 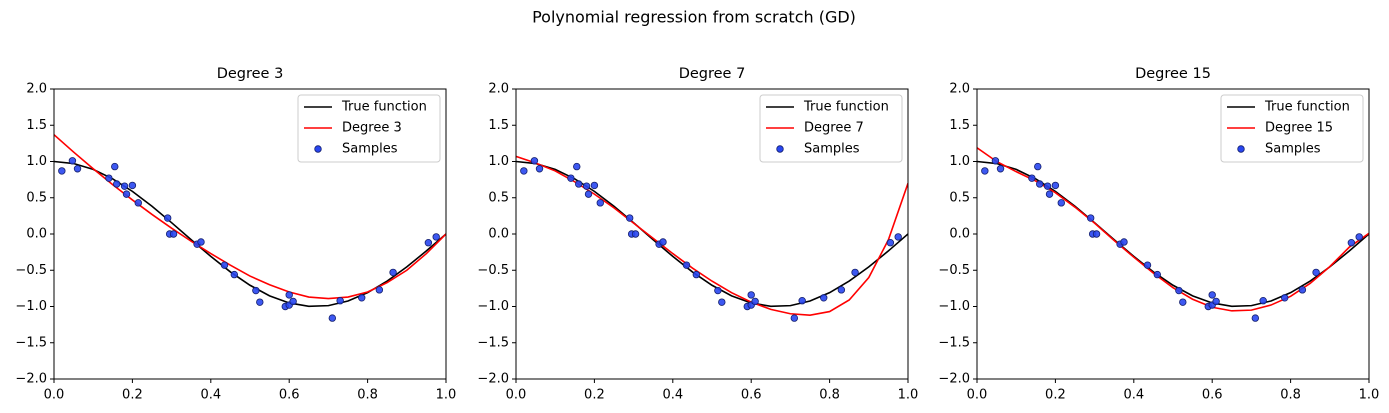 I want to click on y-tick-label: 0.5, so click(x=36, y=197).